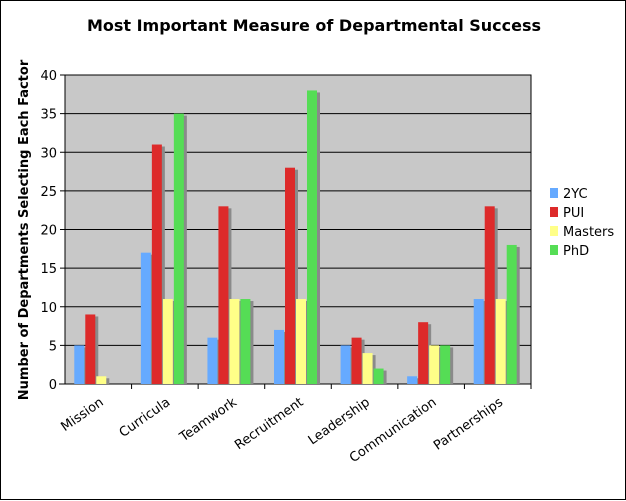 This screenshot has height=501, width=626. What do you see at coordinates (575, 194) in the screenshot?
I see `legend-label-2yc: 2YC` at bounding box center [575, 194].